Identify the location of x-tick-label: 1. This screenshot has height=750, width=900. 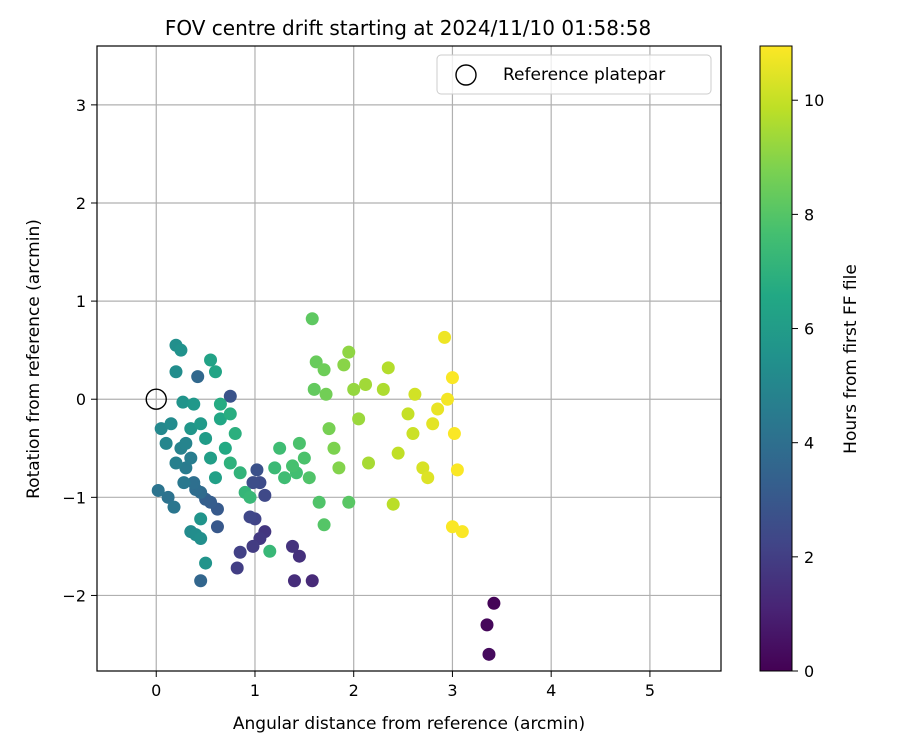
(255, 690).